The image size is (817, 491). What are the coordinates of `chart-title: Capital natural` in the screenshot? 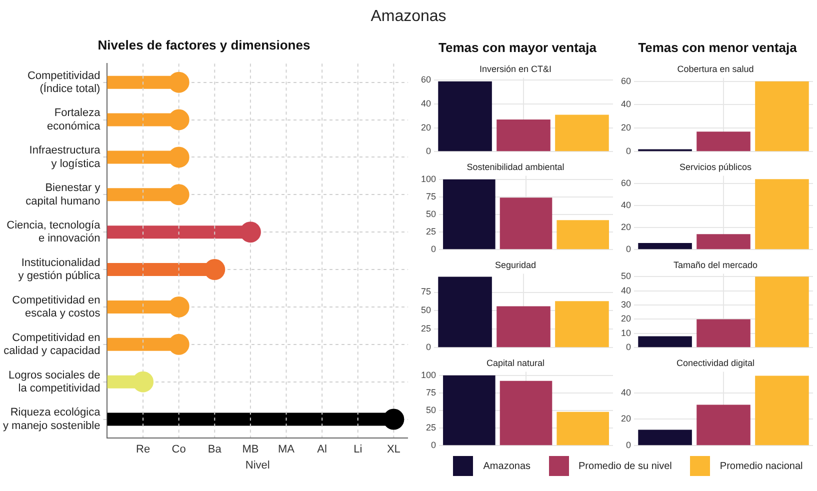 It's located at (515, 363).